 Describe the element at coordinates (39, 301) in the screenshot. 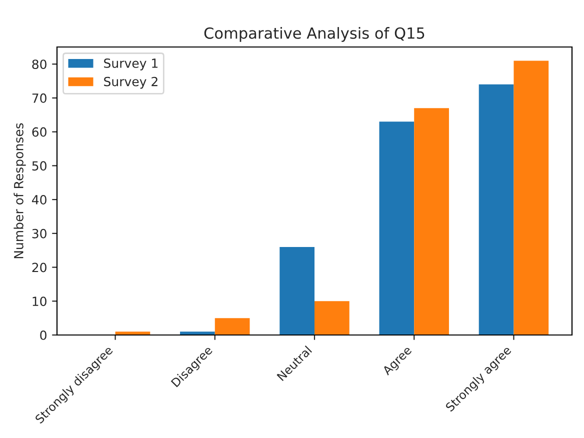

I see `y-tick-label: 10` at that location.